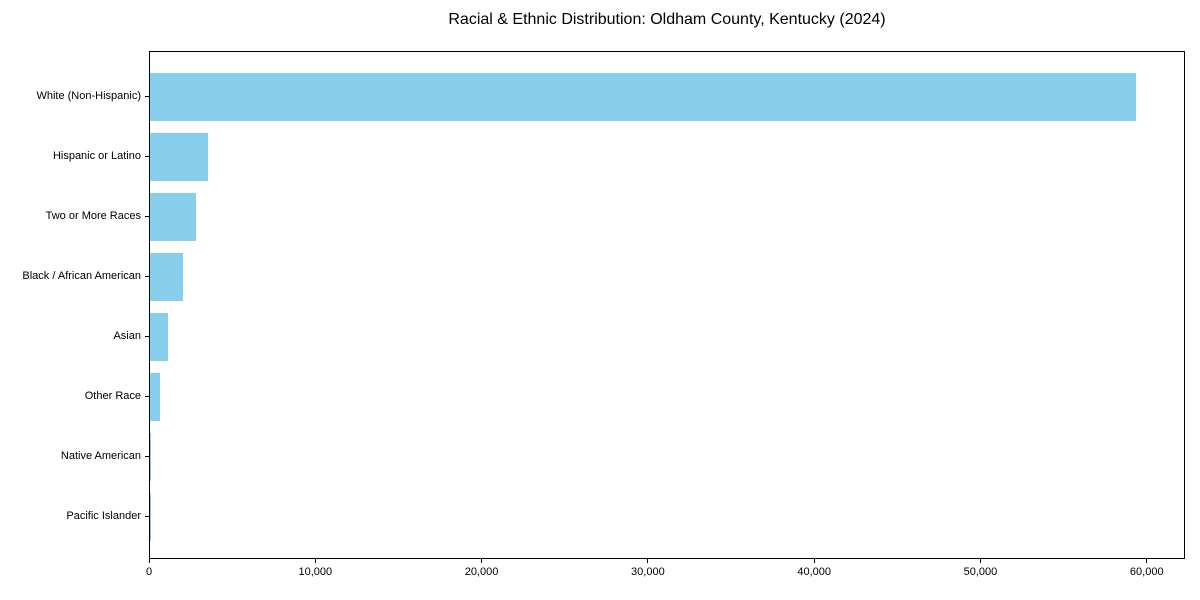 This screenshot has height=600, width=1200. What do you see at coordinates (103, 516) in the screenshot?
I see `y-tick-label-pacific-islander: Pacific Islander` at bounding box center [103, 516].